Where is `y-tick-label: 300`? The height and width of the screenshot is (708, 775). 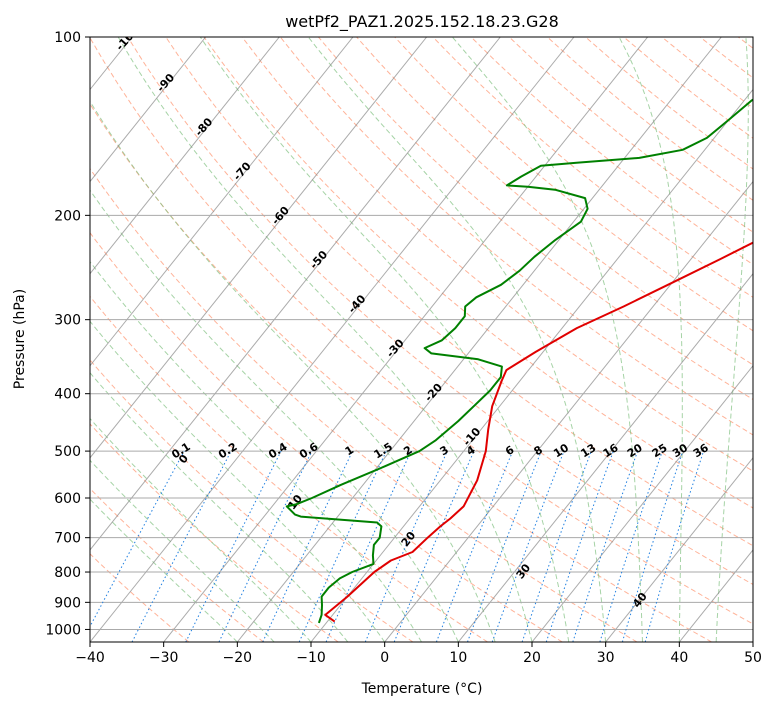
y-tick-label: 300 is located at coordinates (67, 321).